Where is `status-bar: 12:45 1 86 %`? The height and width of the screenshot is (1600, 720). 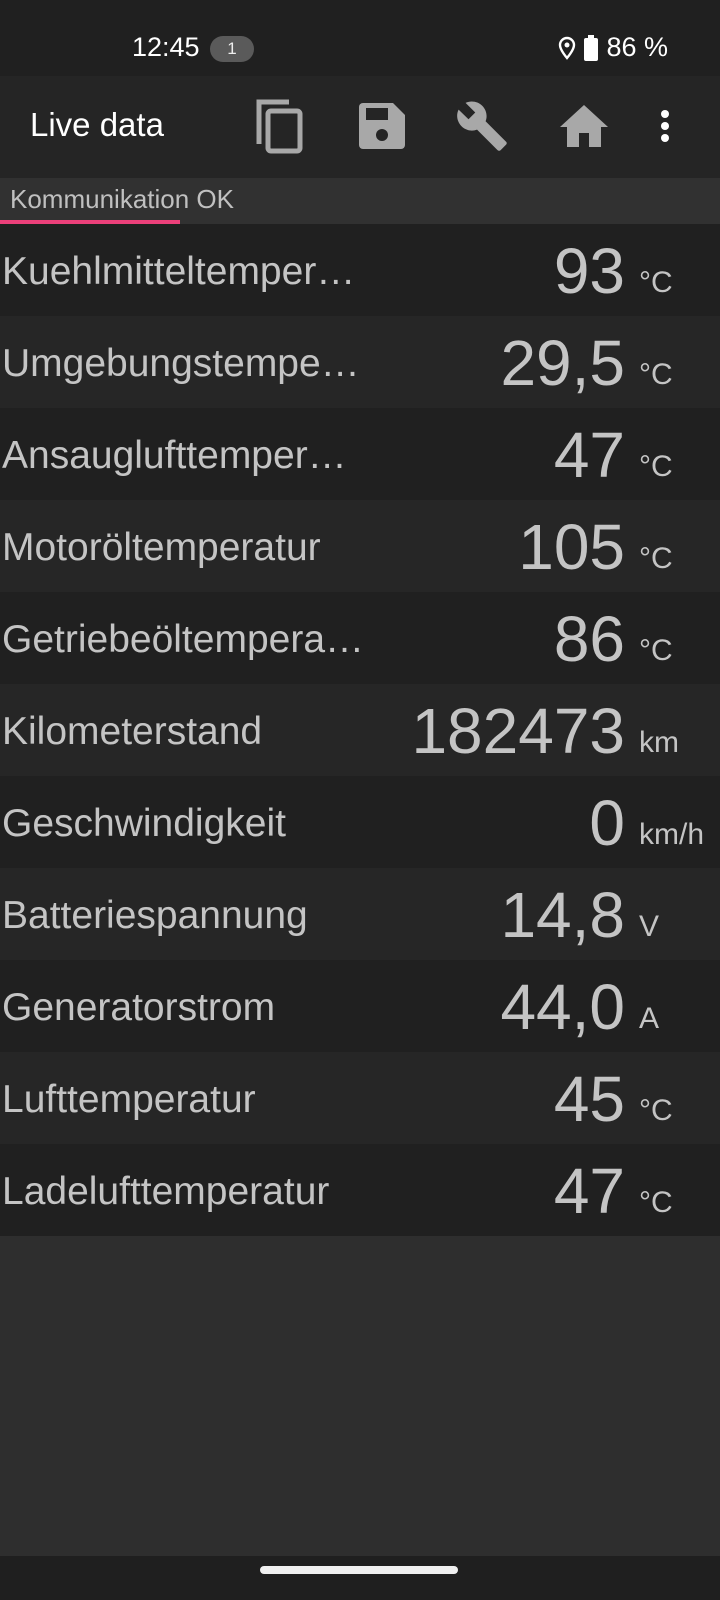
status-bar: 12:45 1 86 % is located at coordinates (360, 38).